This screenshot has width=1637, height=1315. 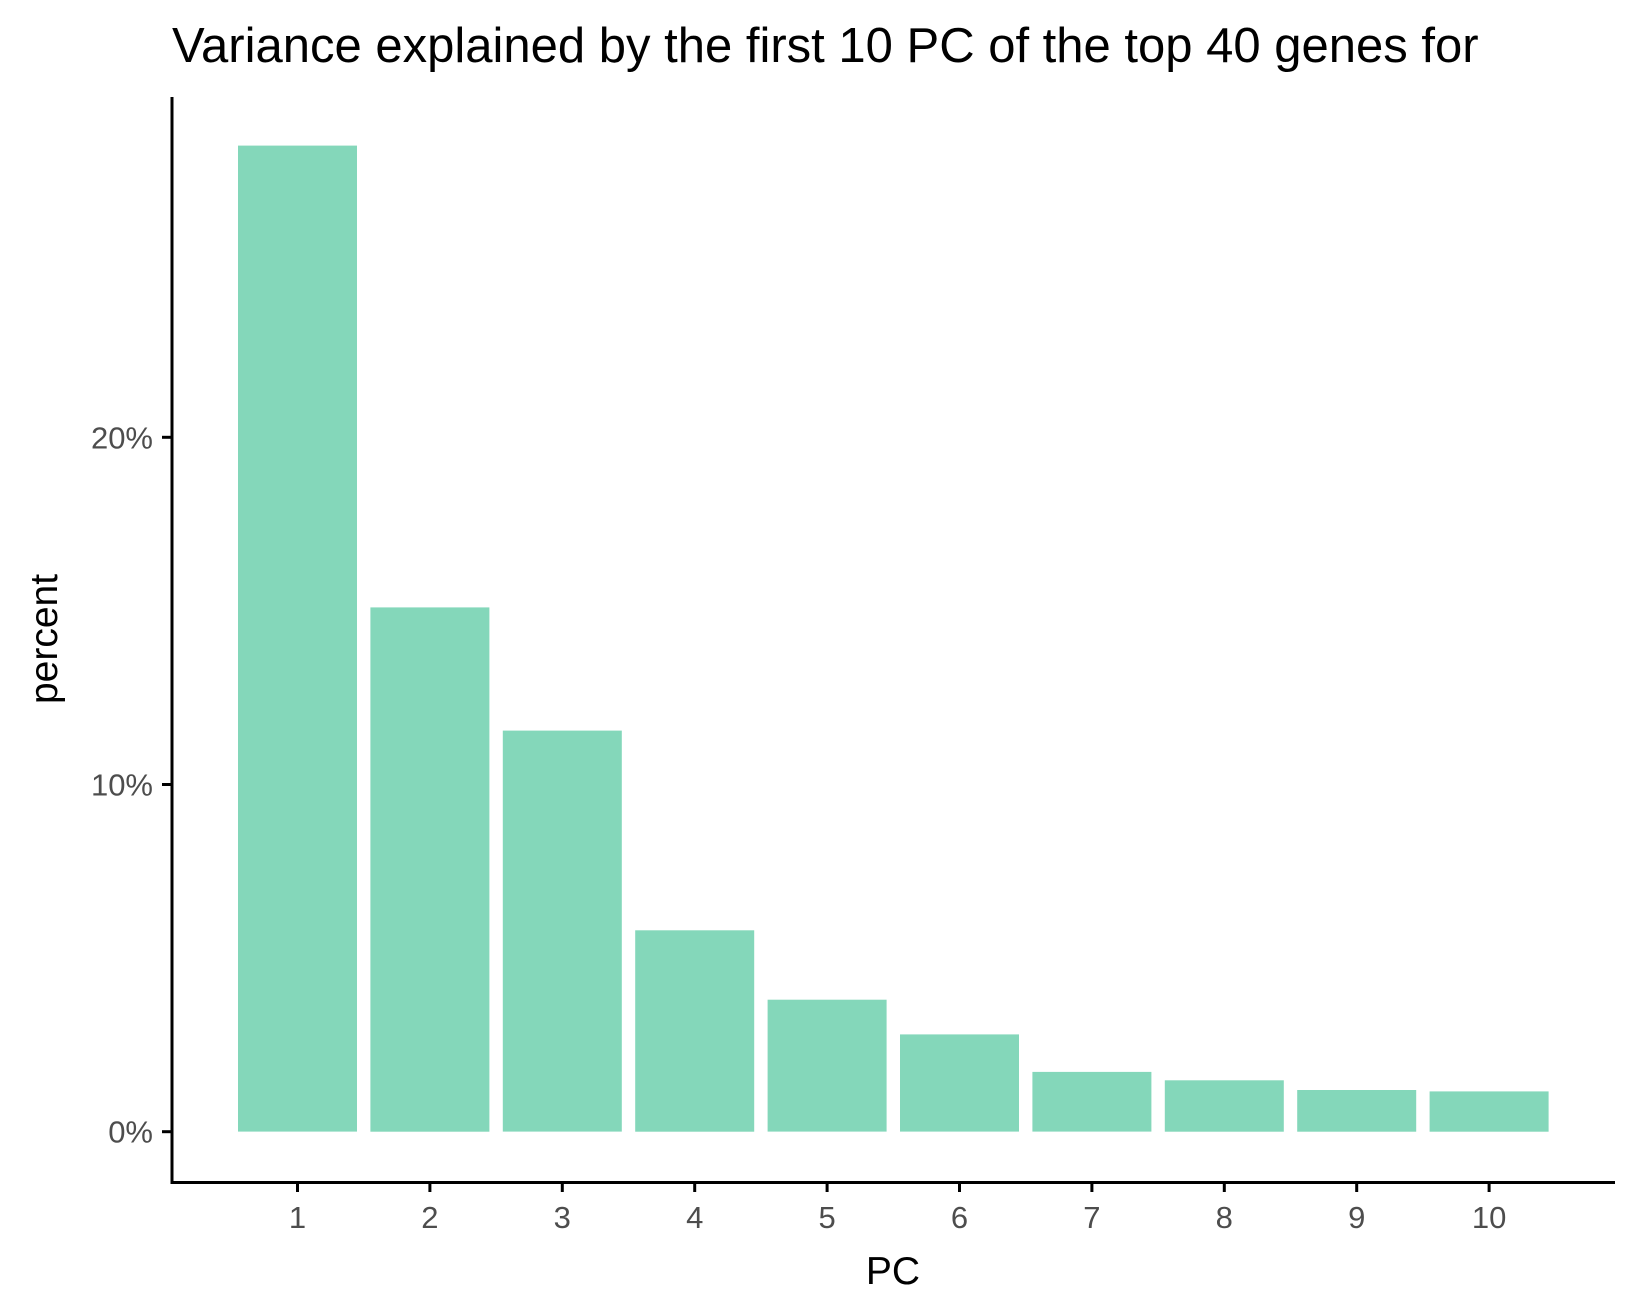 What do you see at coordinates (429, 1217) in the screenshot?
I see `x-tick-label: 2` at bounding box center [429, 1217].